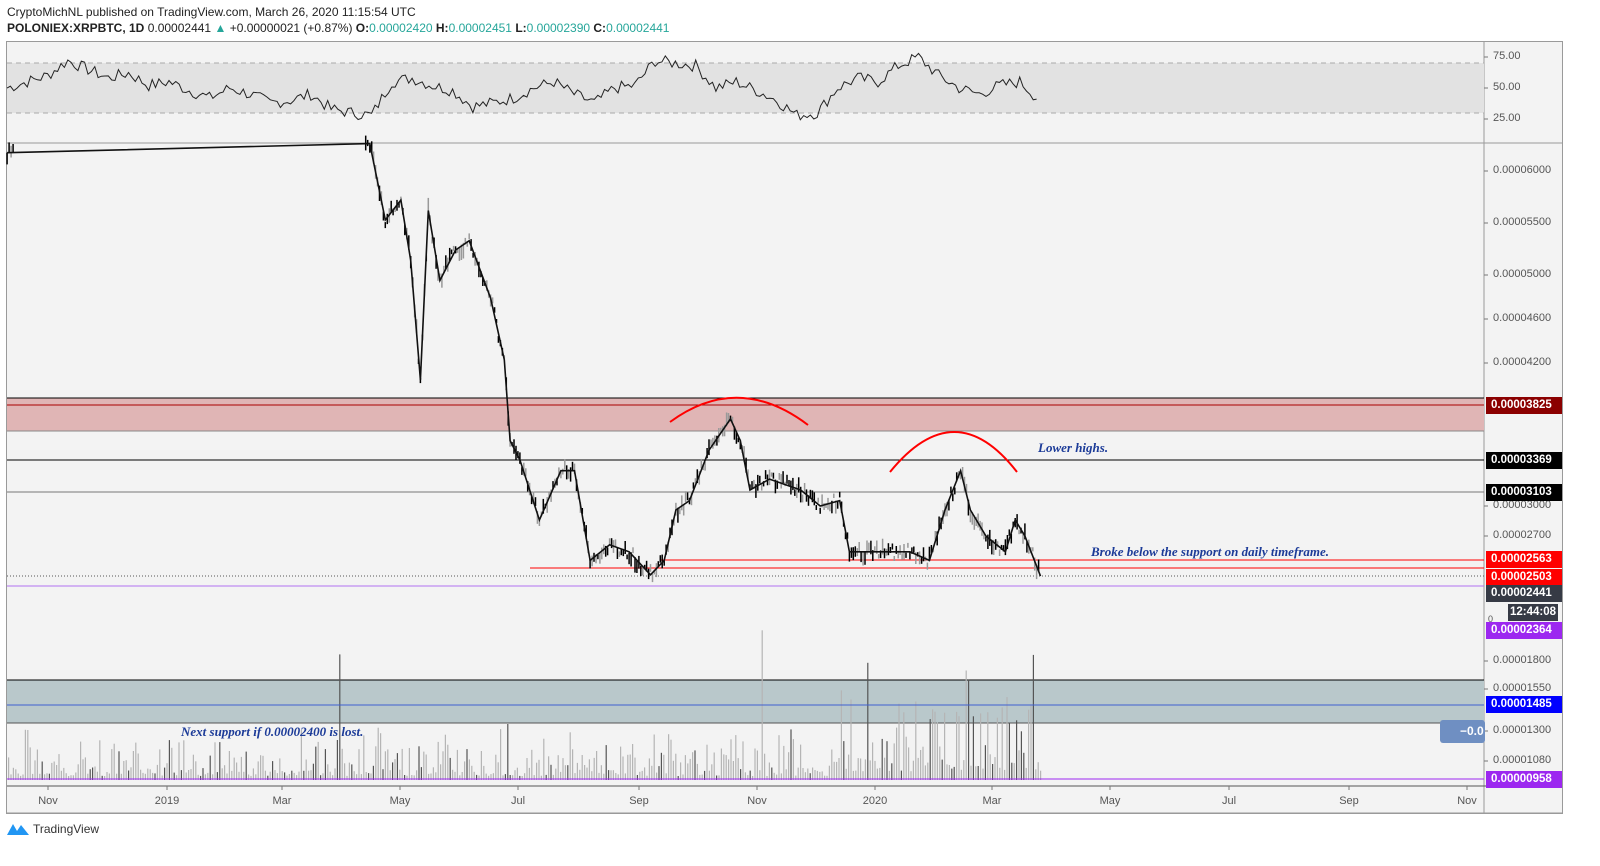 This screenshot has width=1600, height=866. I want to click on price-level-label: 0.00002441, so click(1524, 593).